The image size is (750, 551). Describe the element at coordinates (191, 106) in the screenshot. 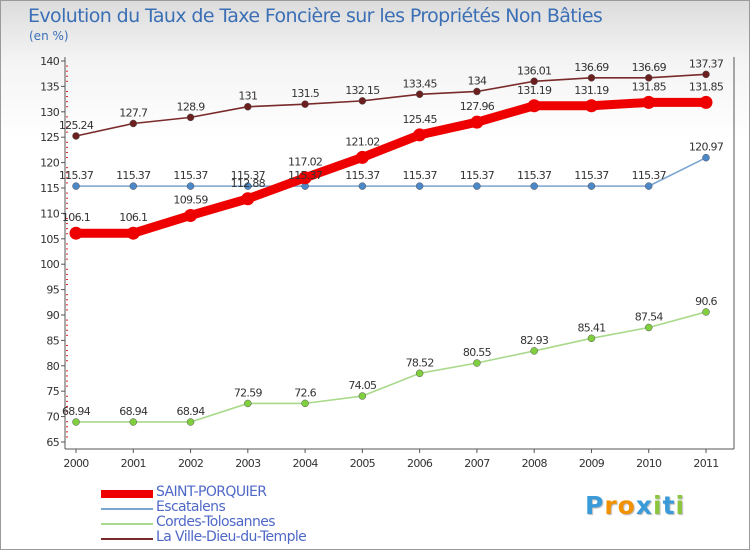

I see `data-label-la-ville-dieu-du-temple: 128.9` at that location.